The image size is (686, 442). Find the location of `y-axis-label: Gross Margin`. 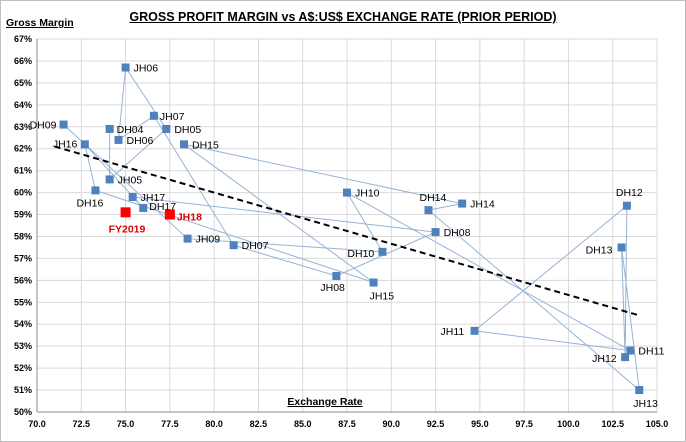

y-axis-label: Gross Margin is located at coordinates (40, 23).